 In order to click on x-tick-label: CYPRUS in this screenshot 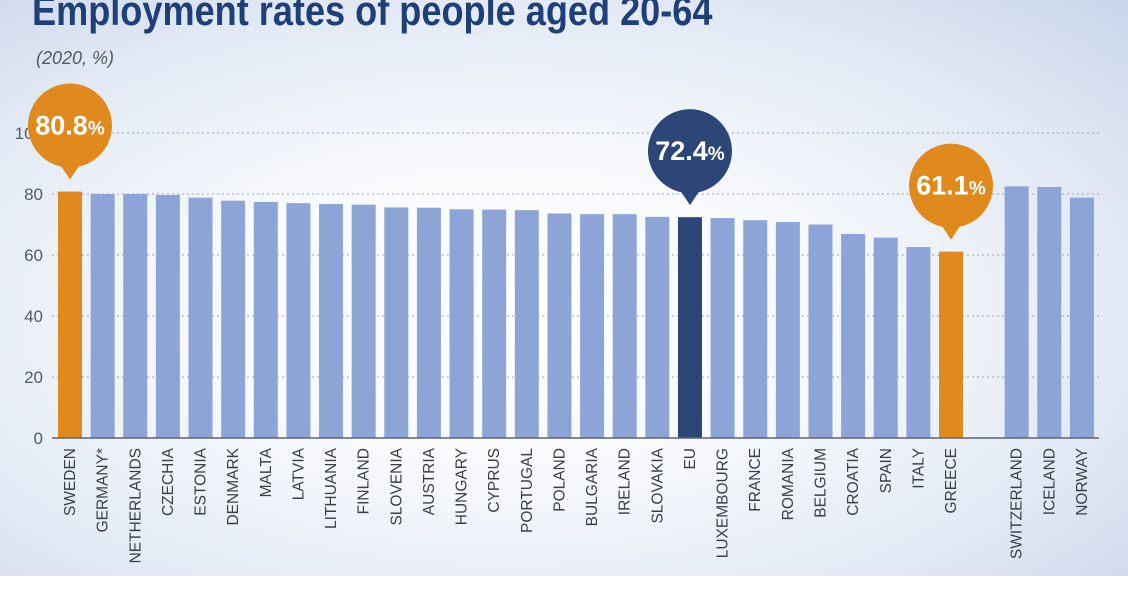, I will do `click(494, 480)`.